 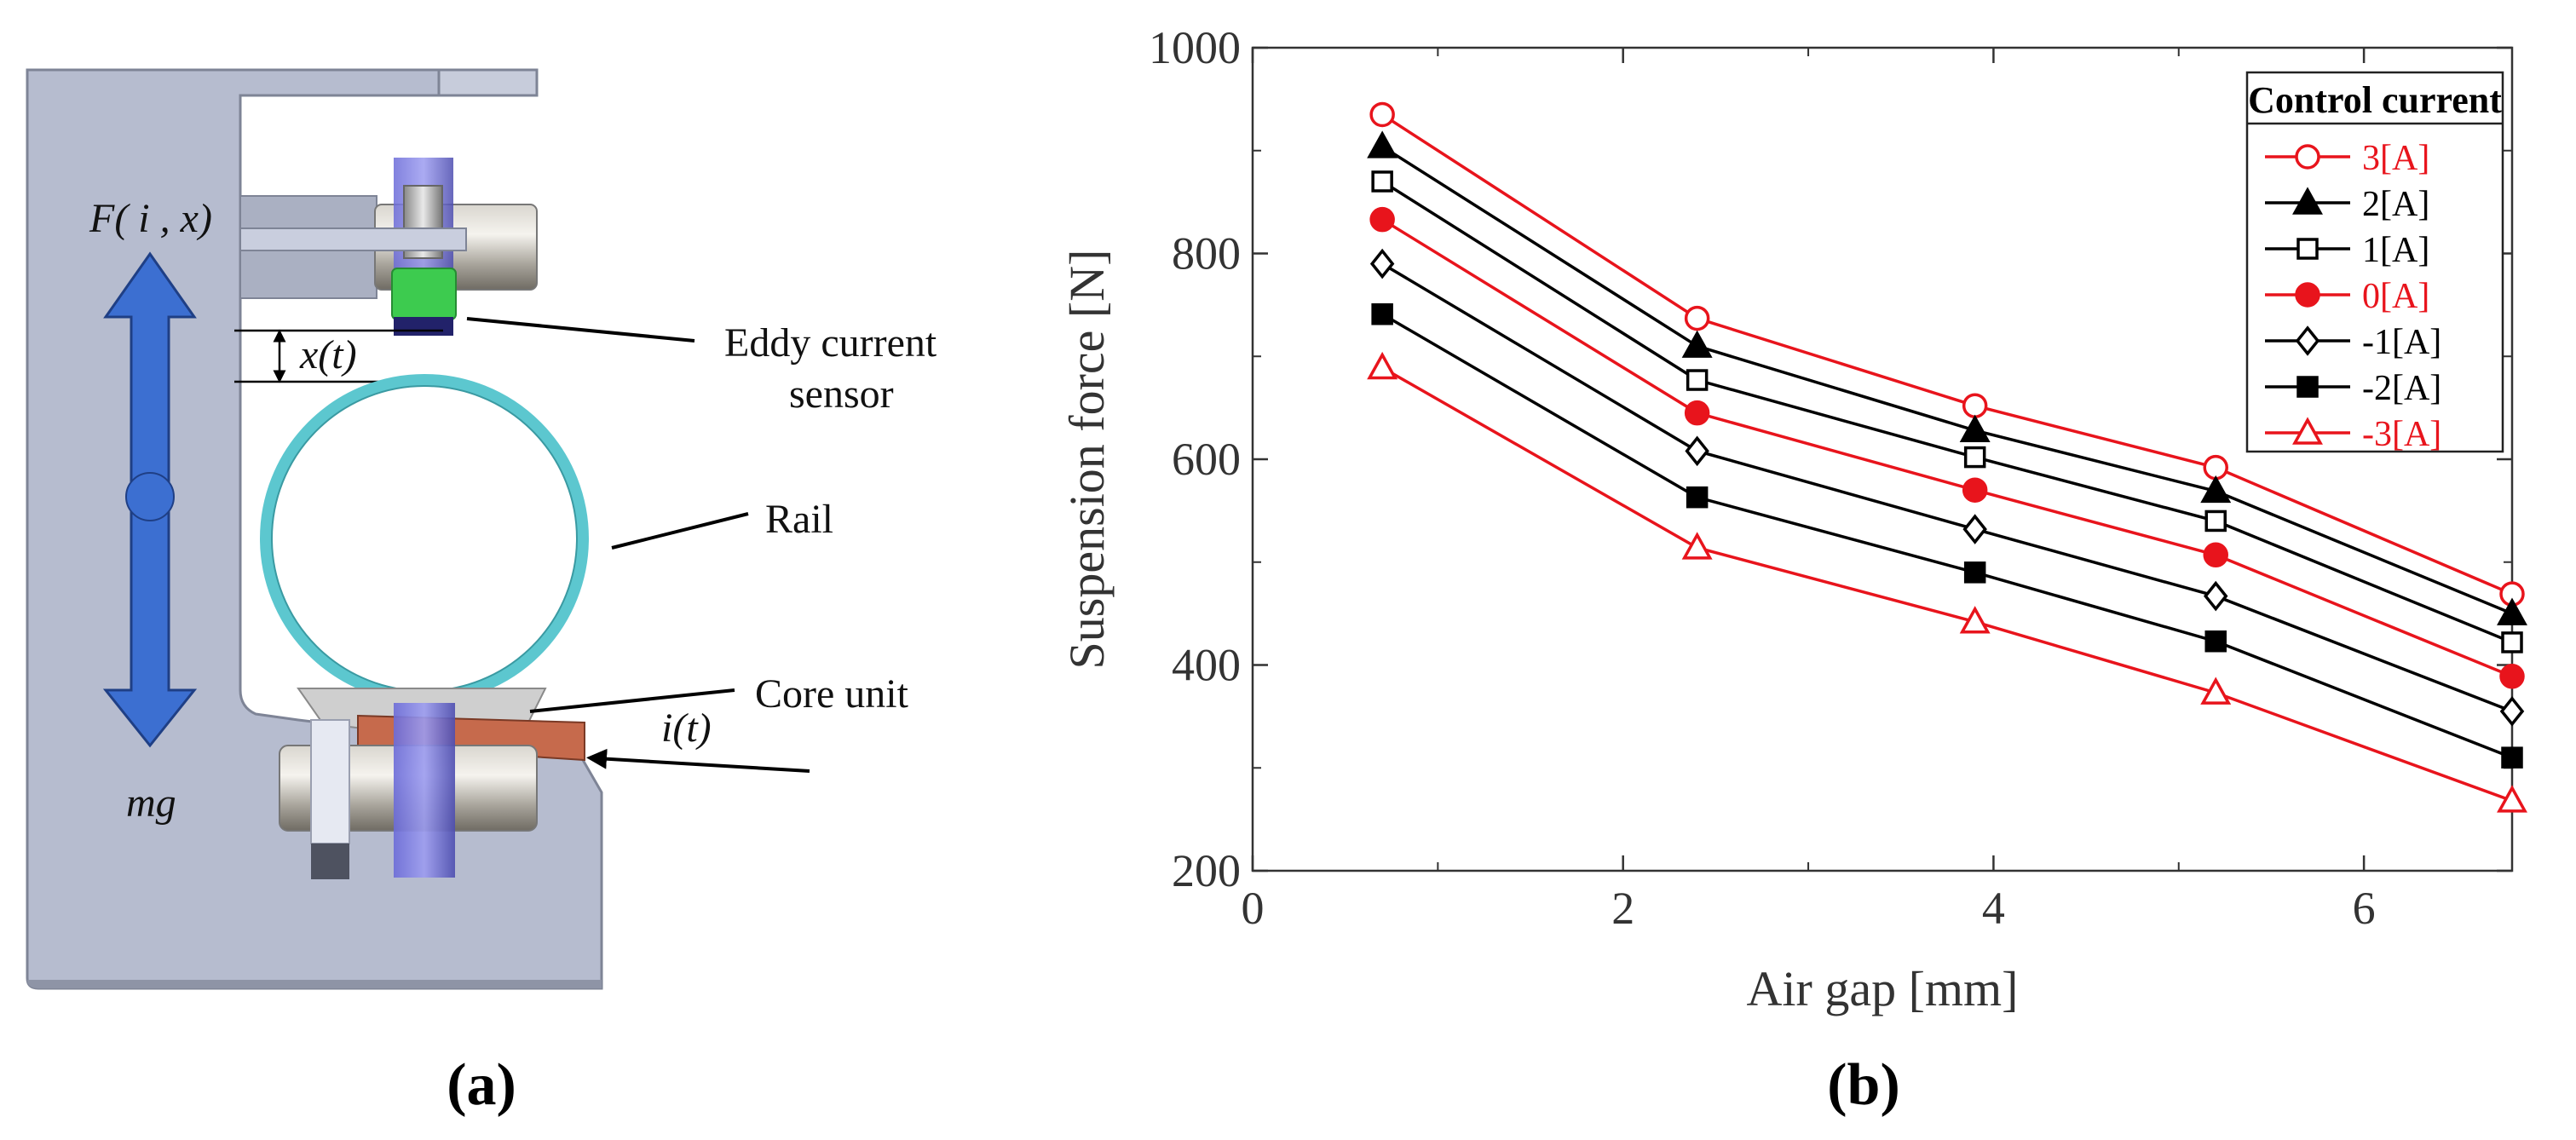 I want to click on legend-item: 2[A], so click(x=2347, y=205).